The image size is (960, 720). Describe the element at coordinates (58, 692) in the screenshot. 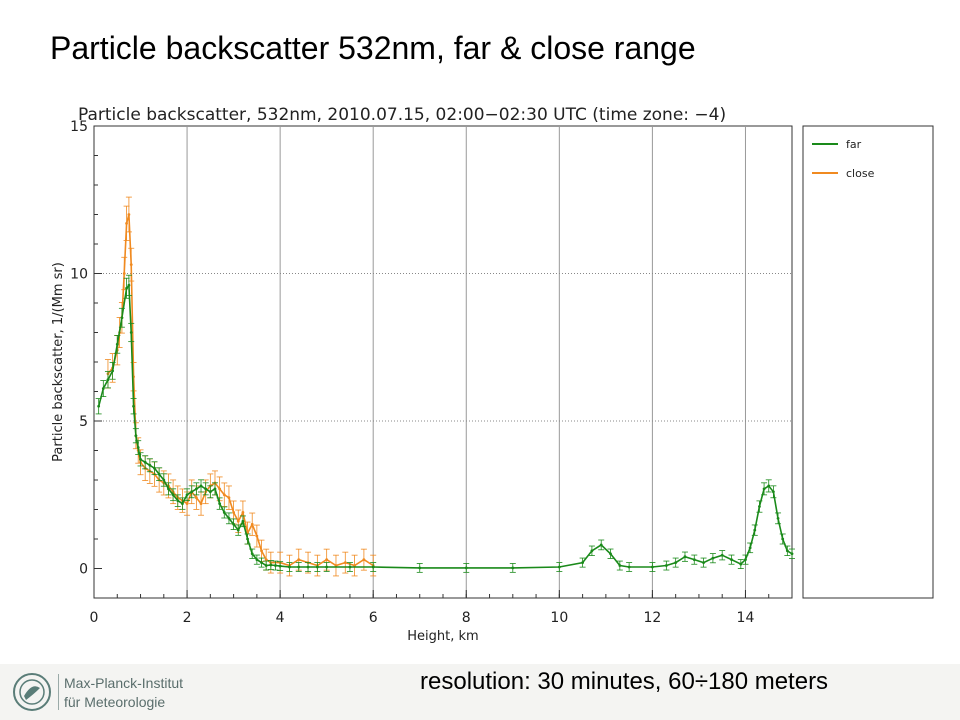

I see `logo-divider` at that location.